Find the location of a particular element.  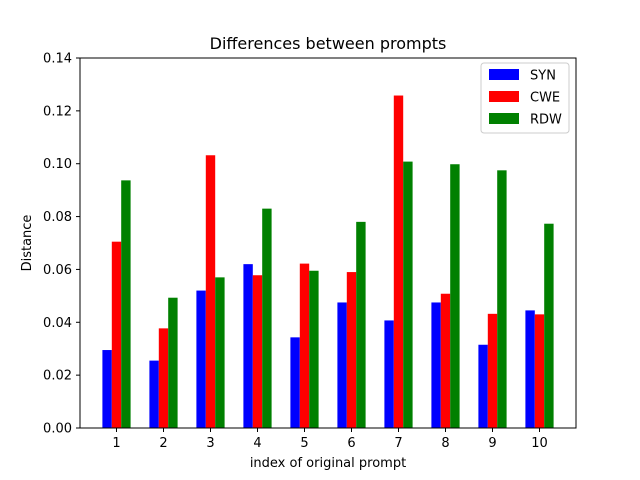

x-axis-label: index of original prompt is located at coordinates (328, 463).